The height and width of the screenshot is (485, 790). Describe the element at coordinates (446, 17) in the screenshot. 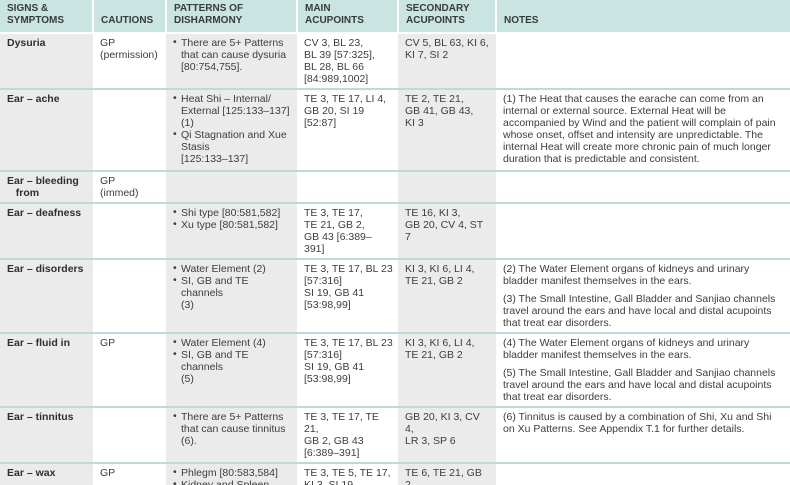

I see `column-header-secondary-acupoints: SECONDARY ACUPOINTS` at that location.